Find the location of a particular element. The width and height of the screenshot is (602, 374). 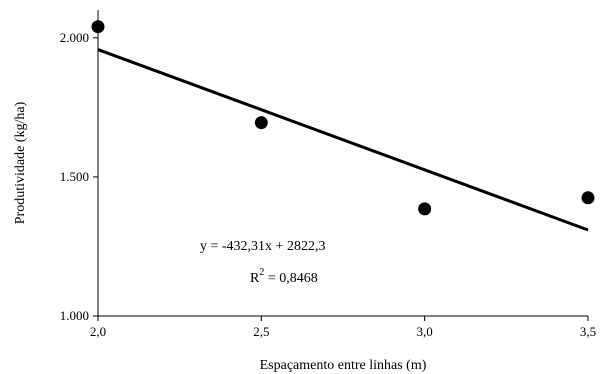

y-tick-label: 1.500 is located at coordinates (74, 176).